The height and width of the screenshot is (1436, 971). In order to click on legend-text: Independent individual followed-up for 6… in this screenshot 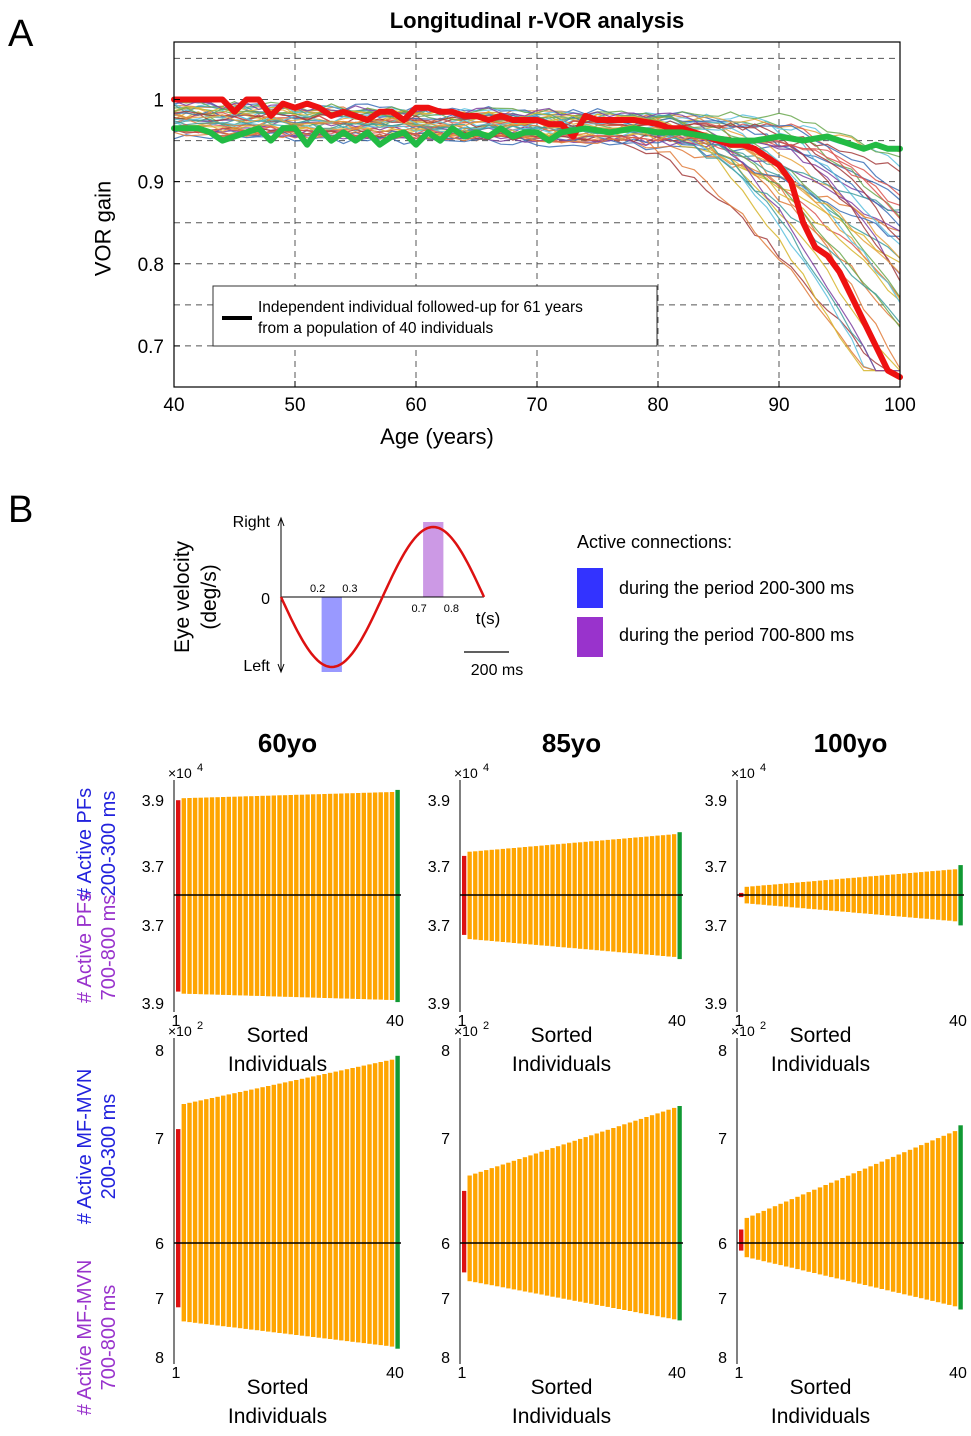, I will do `click(420, 307)`.